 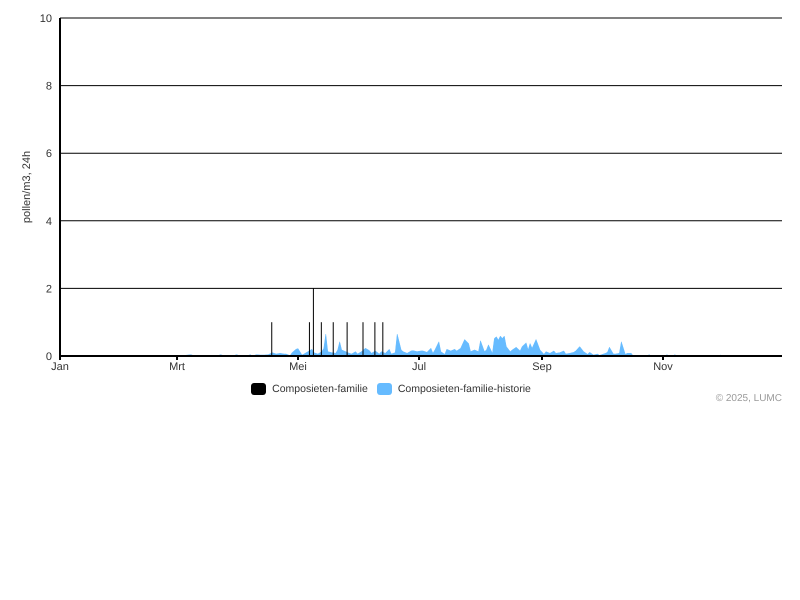 I want to click on y-axis-title: pollen/m3, 24h, so click(x=26, y=187).